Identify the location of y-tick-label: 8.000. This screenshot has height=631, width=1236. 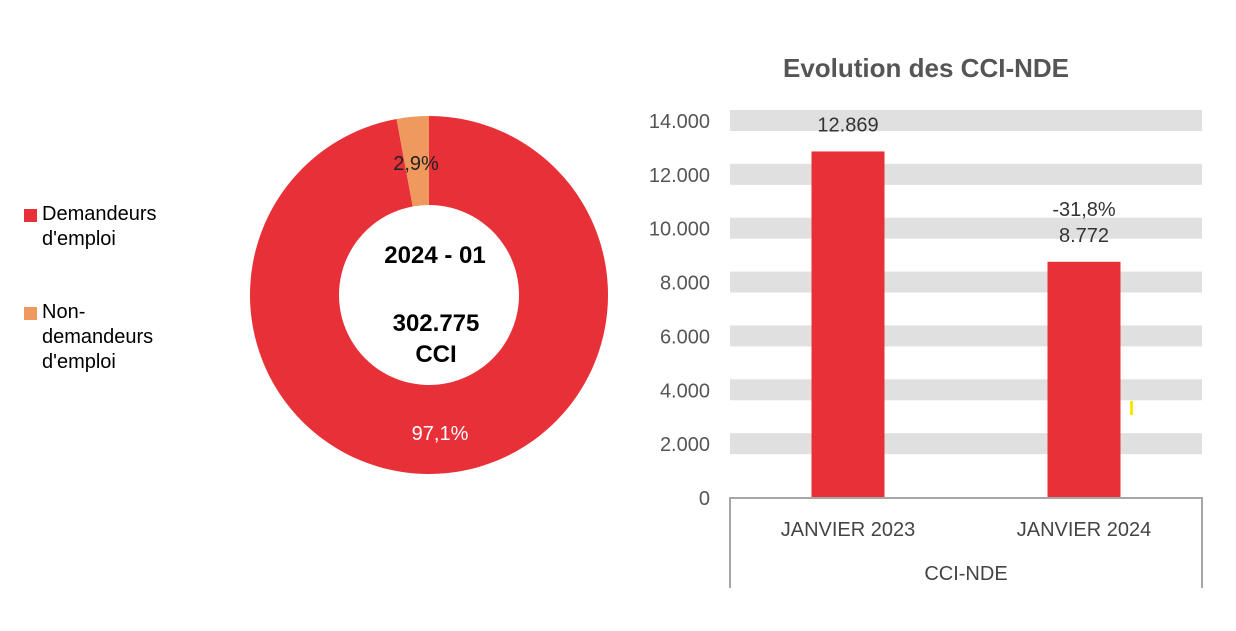
(685, 284).